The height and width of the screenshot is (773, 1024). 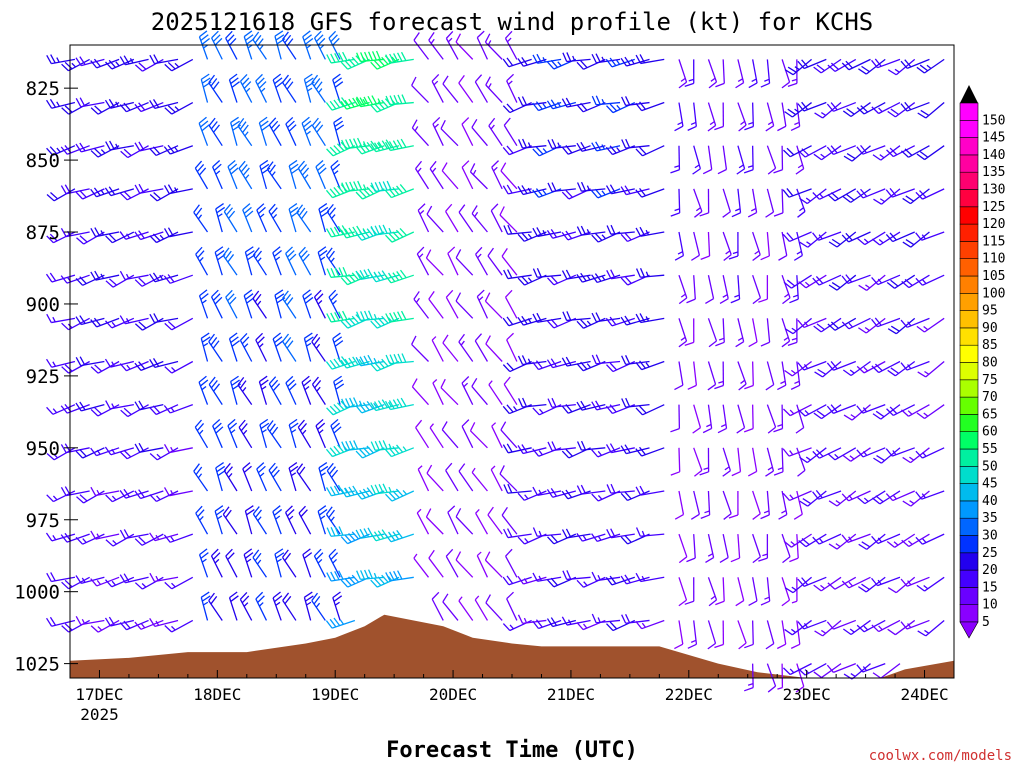 What do you see at coordinates (99, 694) in the screenshot?
I see `x-tick-label: 17DEC` at bounding box center [99, 694].